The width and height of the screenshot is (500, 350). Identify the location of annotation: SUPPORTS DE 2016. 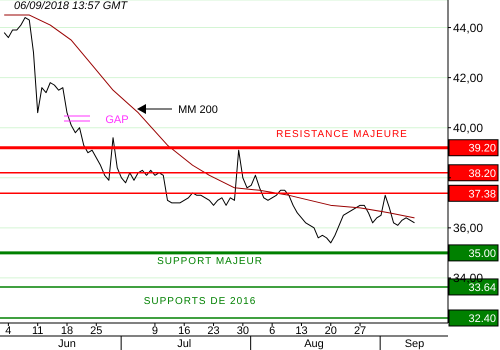
(200, 301).